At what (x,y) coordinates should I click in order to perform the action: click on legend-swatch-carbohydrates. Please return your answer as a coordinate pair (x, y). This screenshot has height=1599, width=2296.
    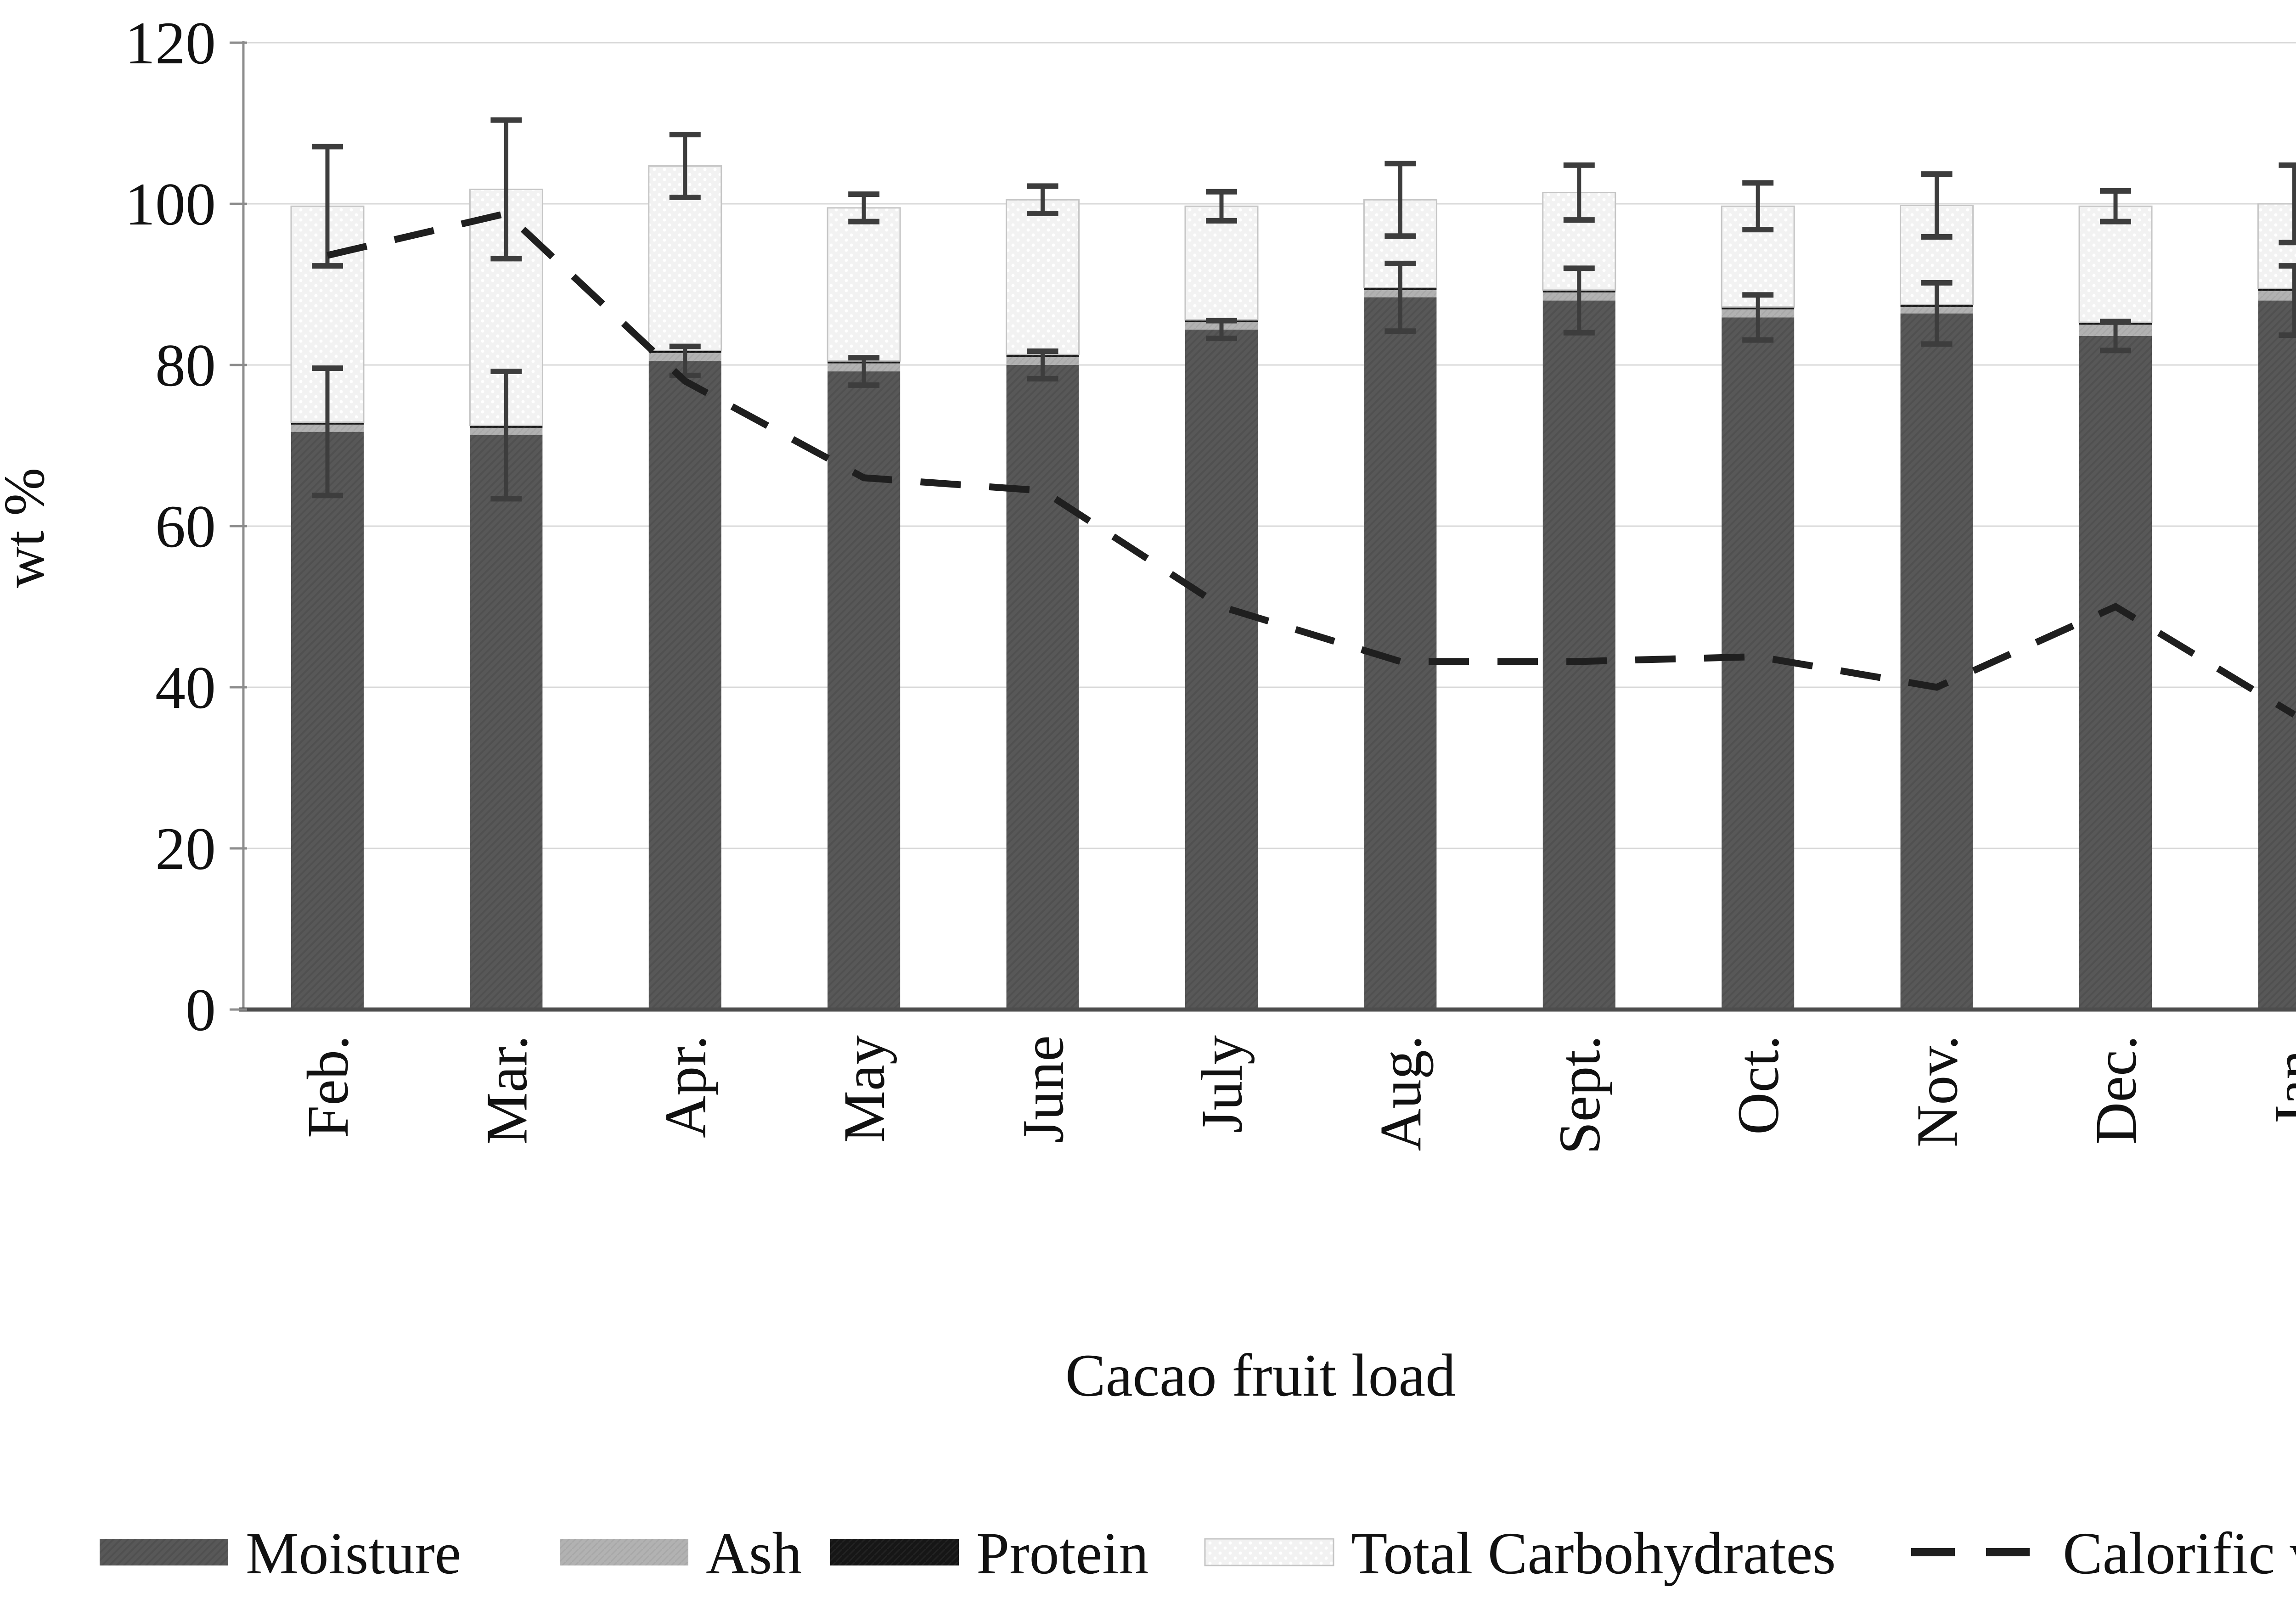
    Looking at the image, I should click on (1269, 1552).